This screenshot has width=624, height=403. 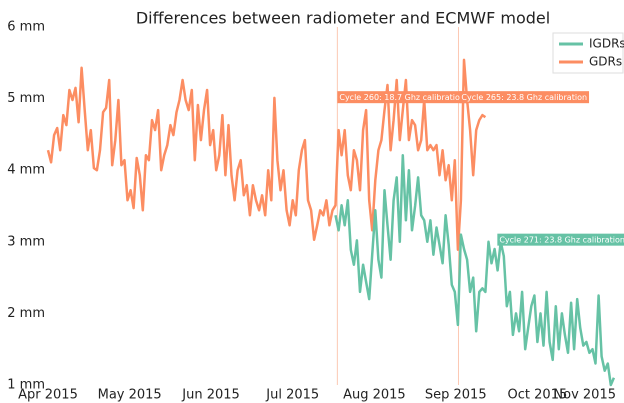 I want to click on y-tick-label: 6 mm, so click(x=26, y=27).